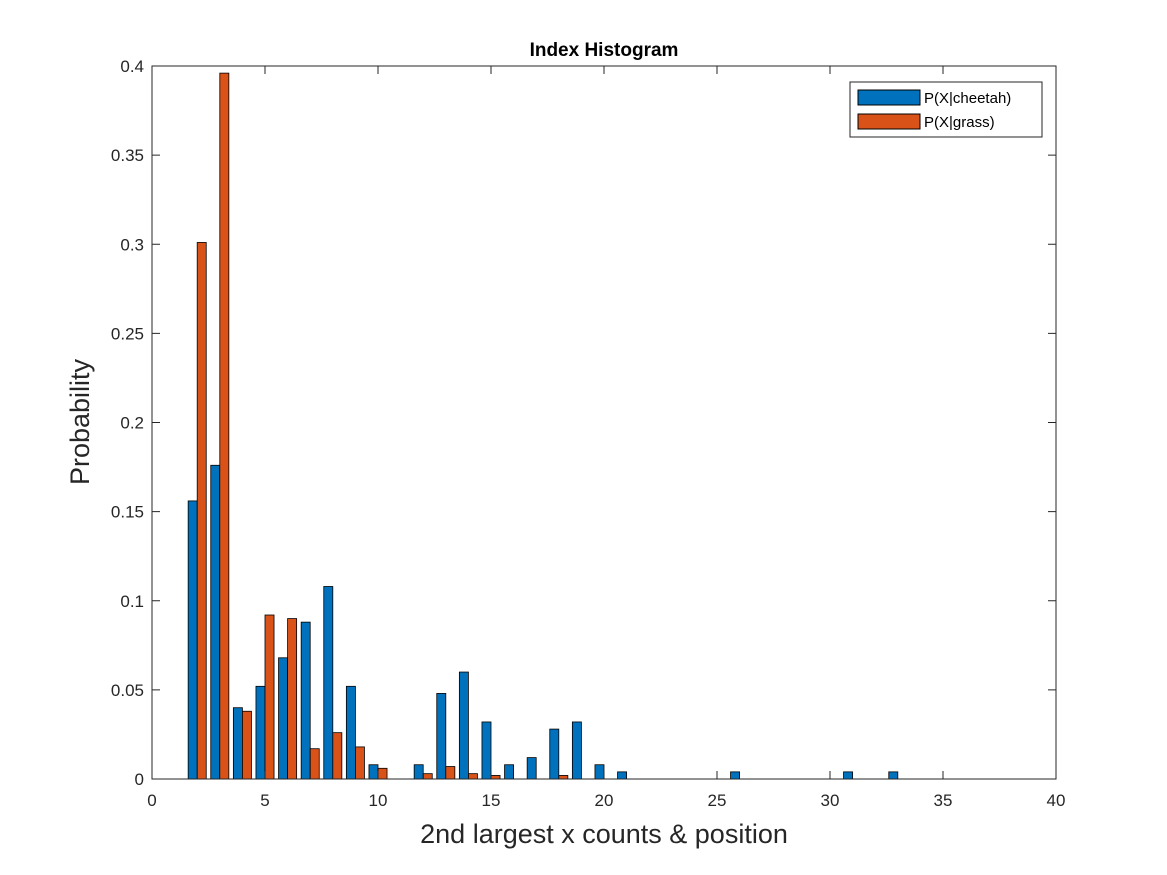 This screenshot has height=875, width=1167. I want to click on x-tick-label: 35, so click(943, 800).